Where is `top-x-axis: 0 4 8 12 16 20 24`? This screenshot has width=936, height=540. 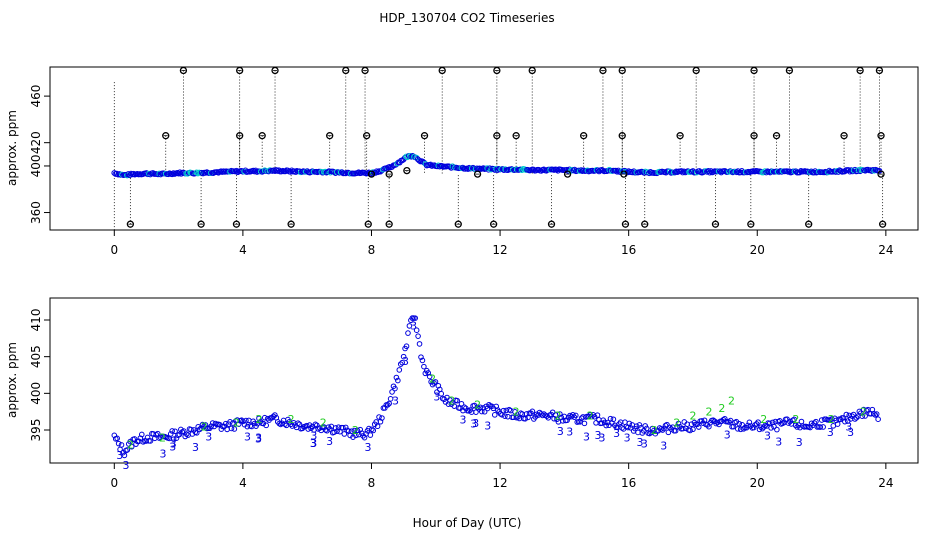 top-x-axis: 0 4 8 12 16 20 24 is located at coordinates (501, 243).